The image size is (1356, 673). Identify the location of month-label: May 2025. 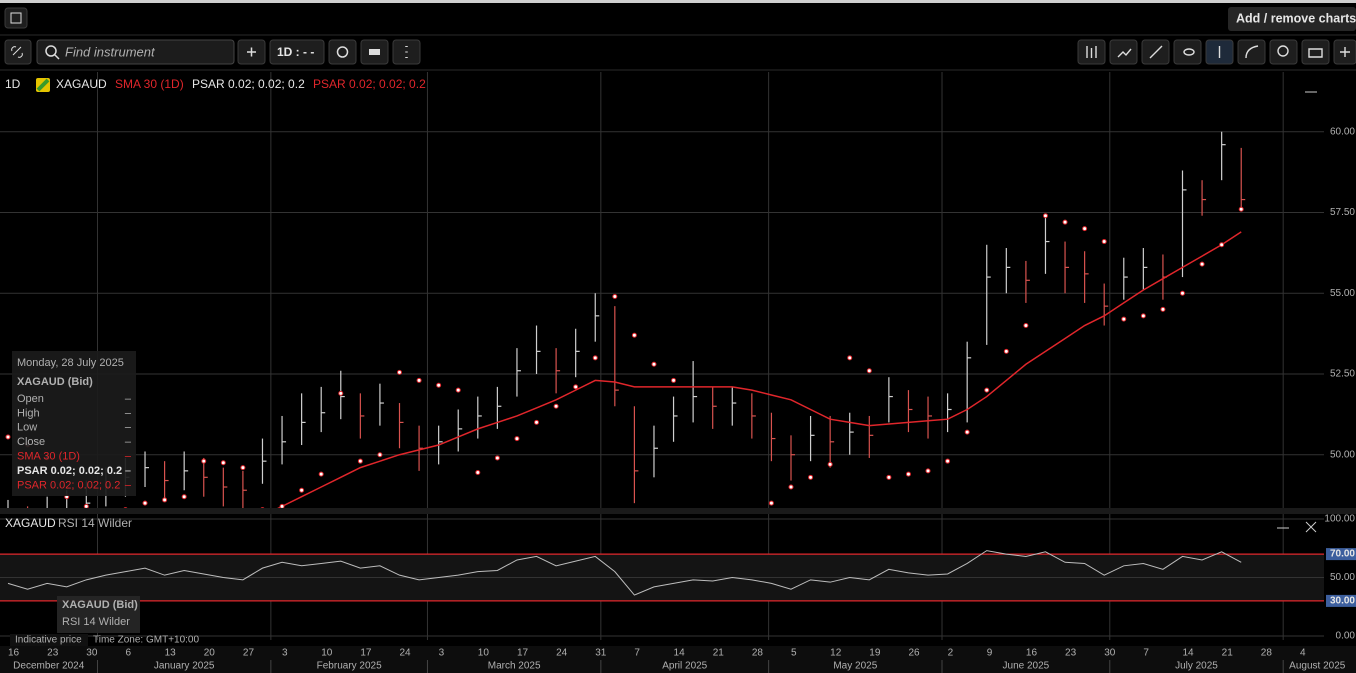
(855, 666).